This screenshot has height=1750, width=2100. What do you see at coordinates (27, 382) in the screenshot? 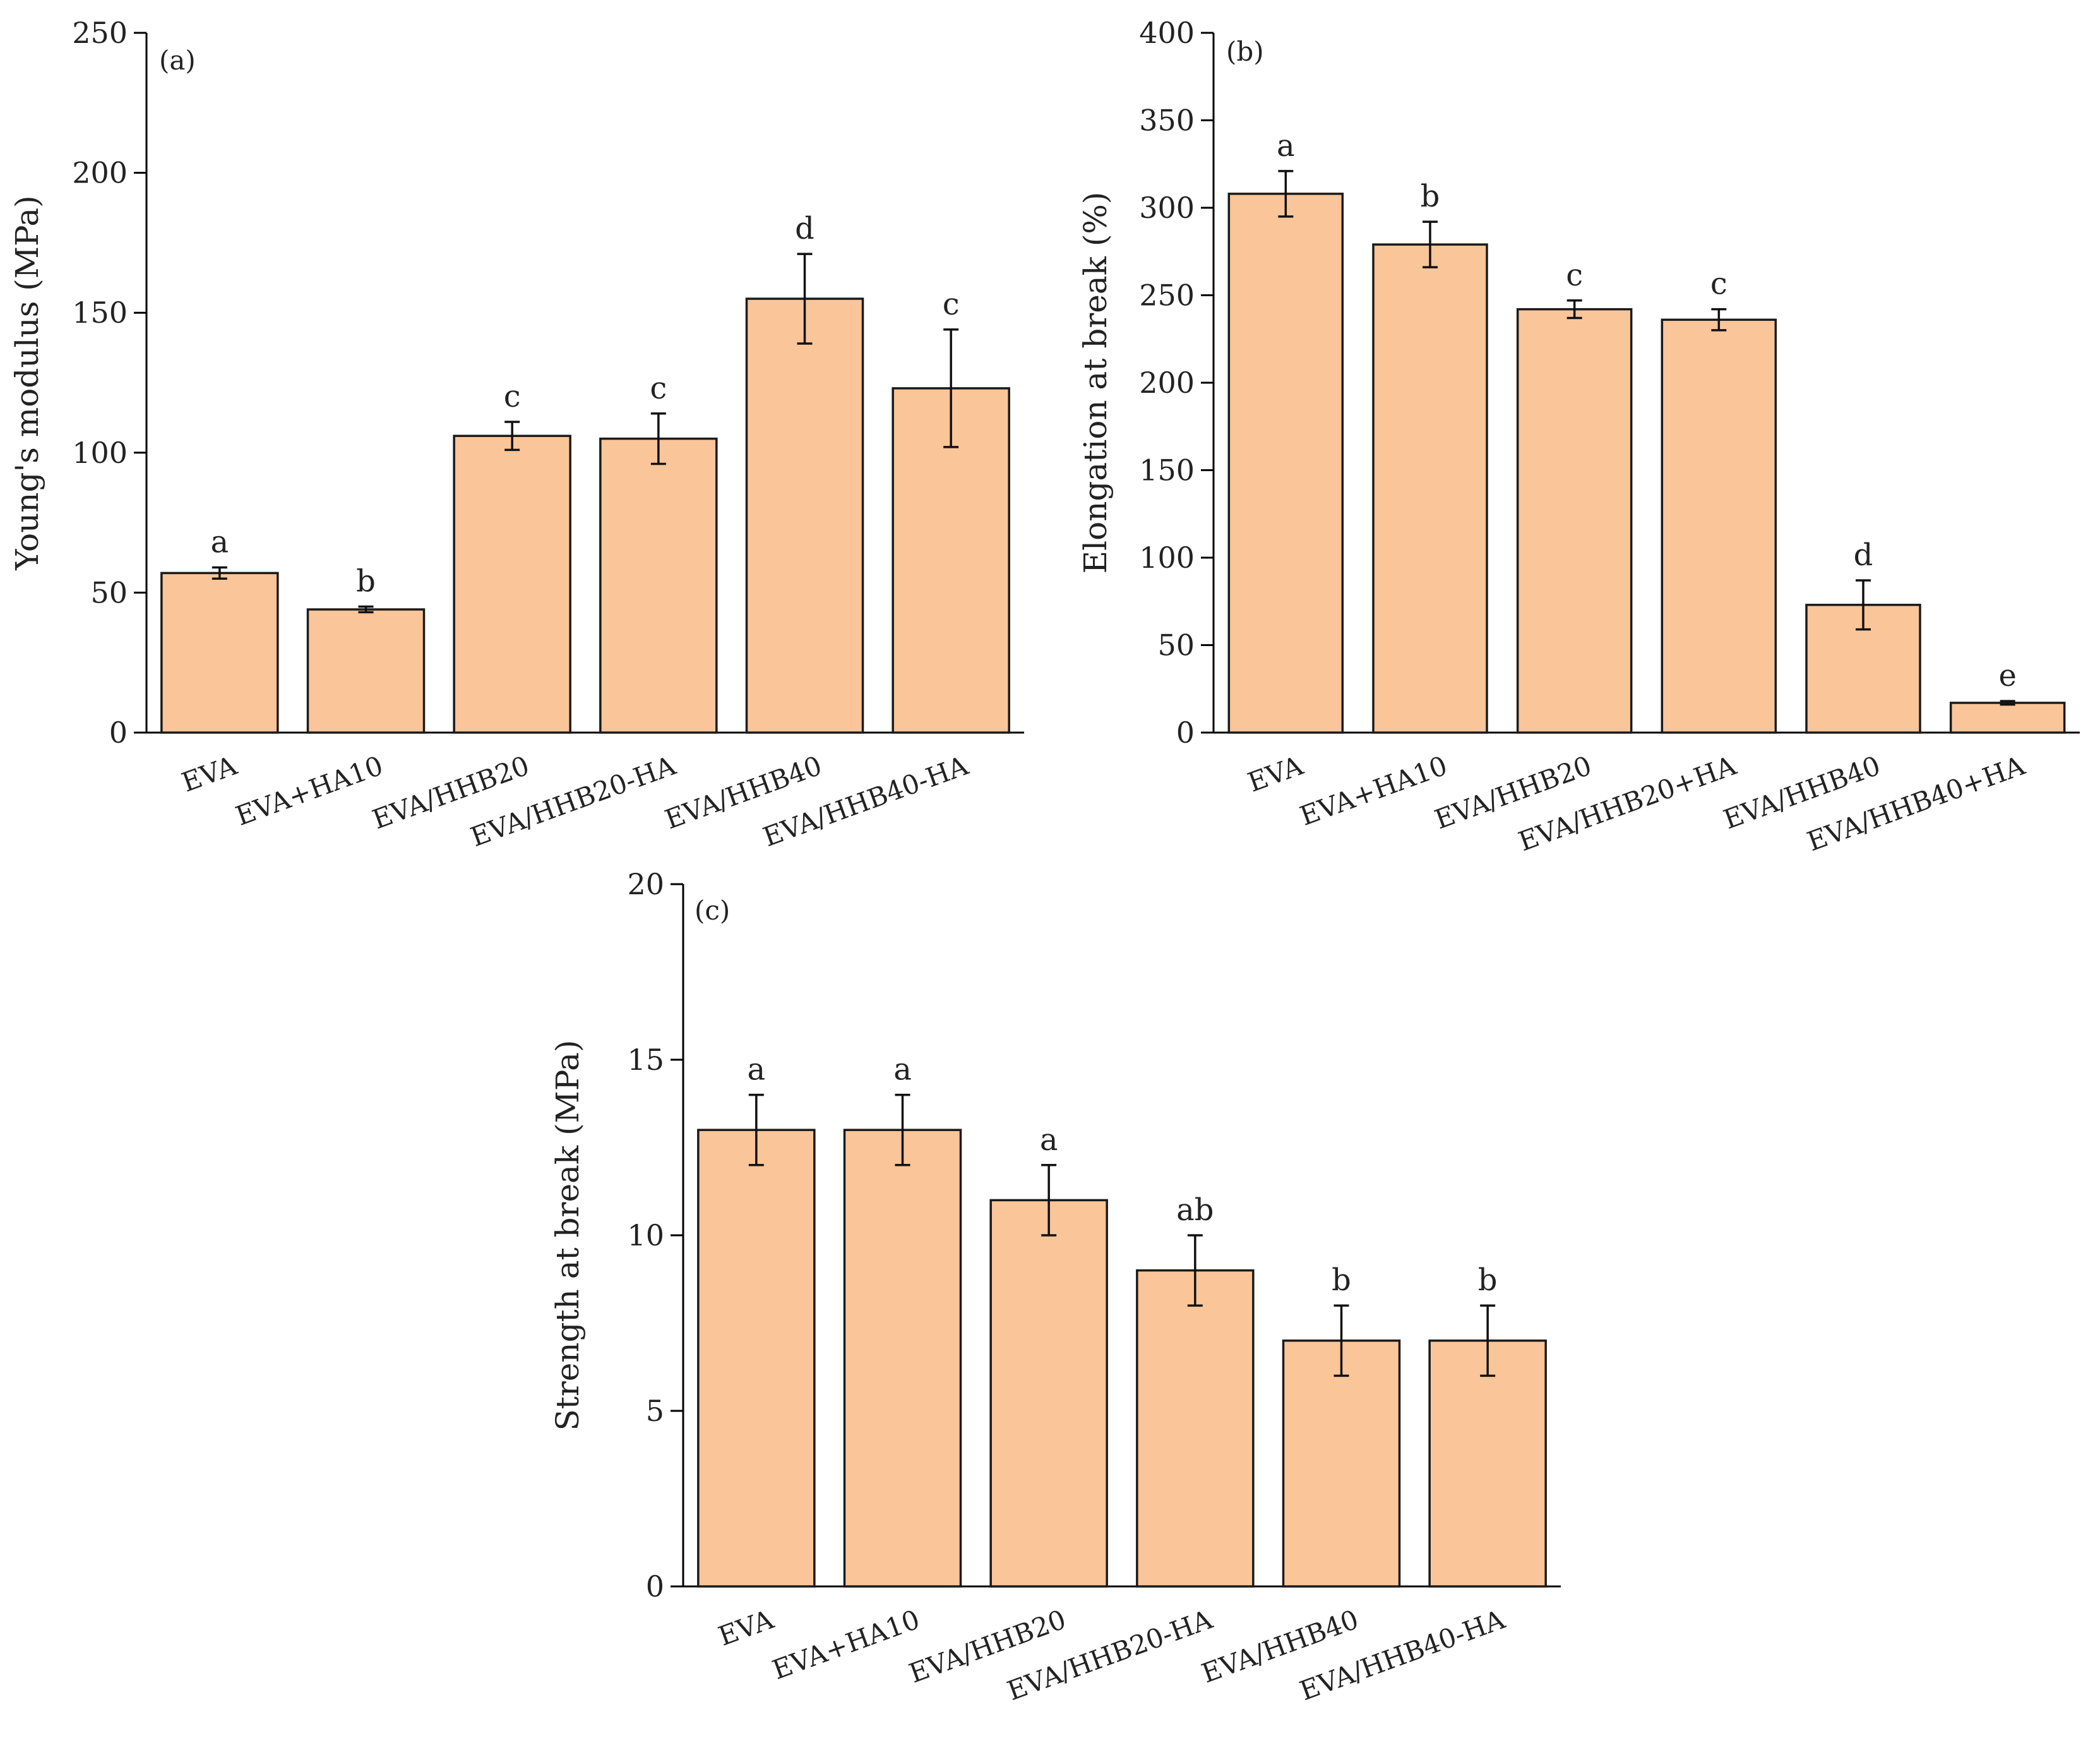
I see `y-axis-title: Young's modulus (MPa)` at bounding box center [27, 382].